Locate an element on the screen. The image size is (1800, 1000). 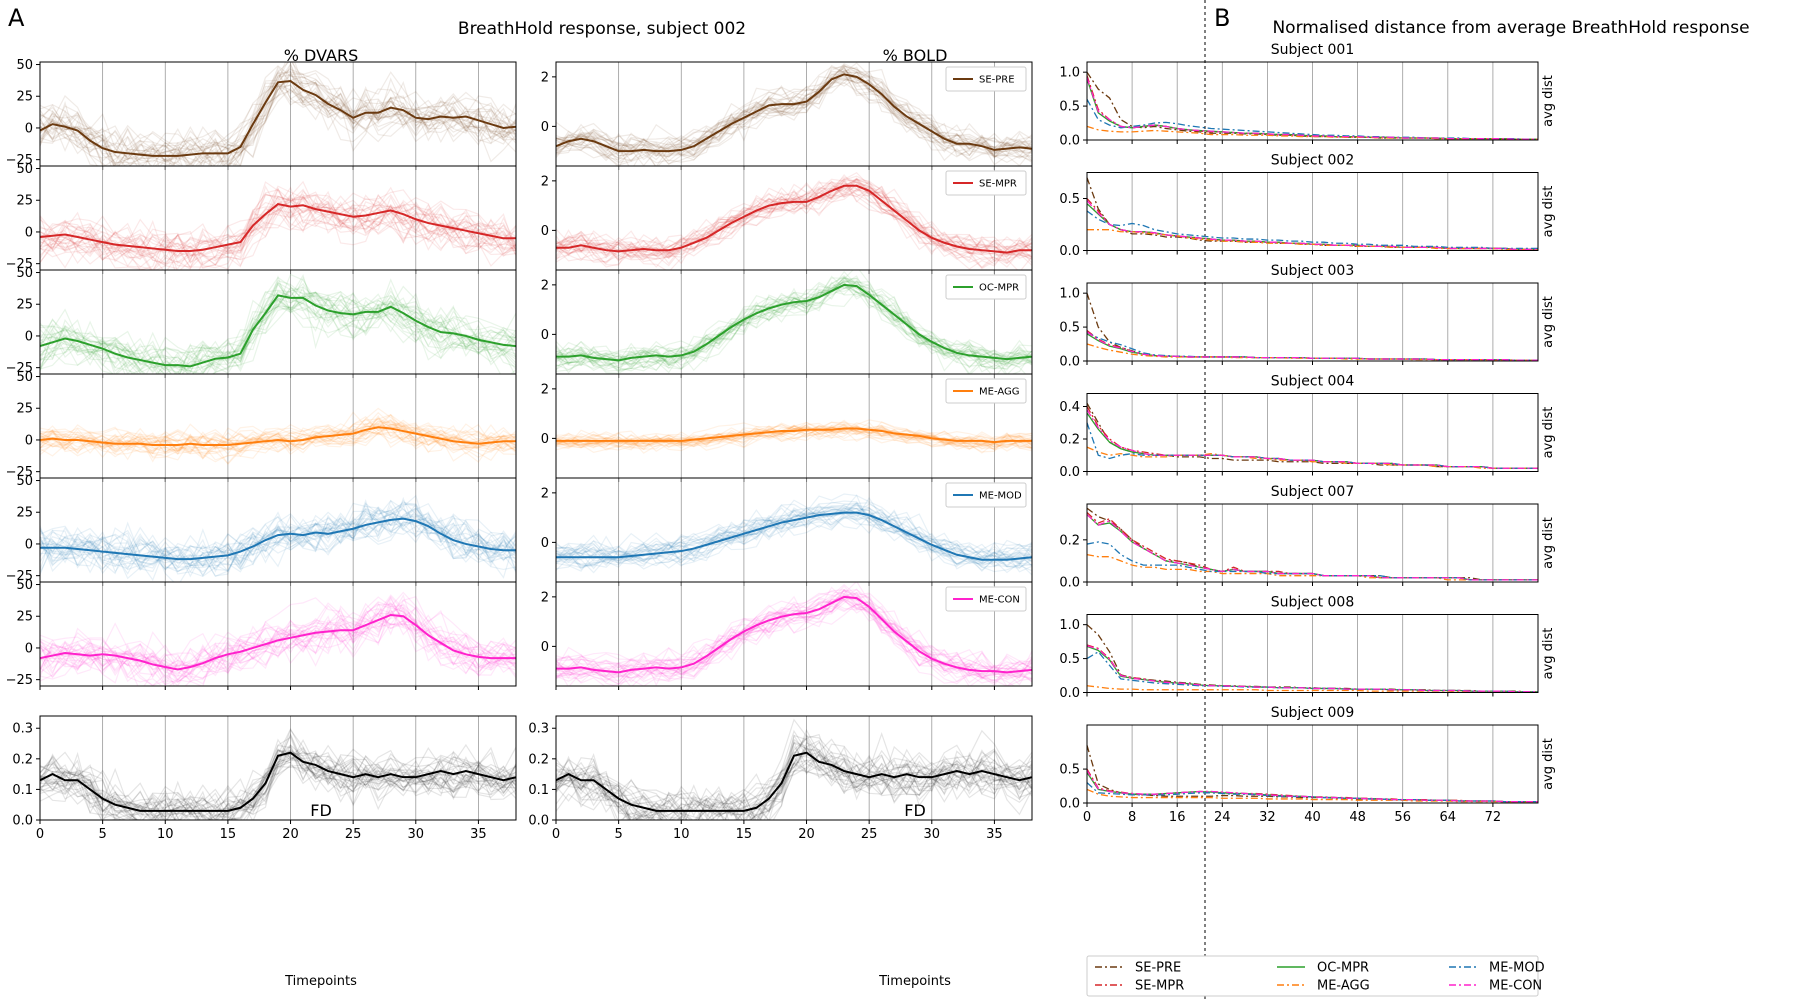
dvars-me-con-trials-group is located at coordinates (278, 638).